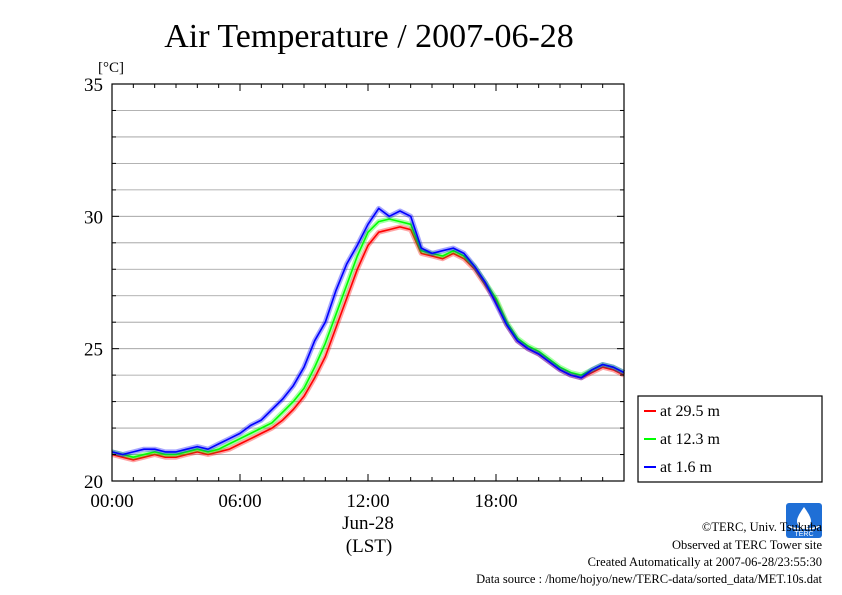 This screenshot has width=842, height=595. I want to click on logo-wave-icon, so click(804, 527).